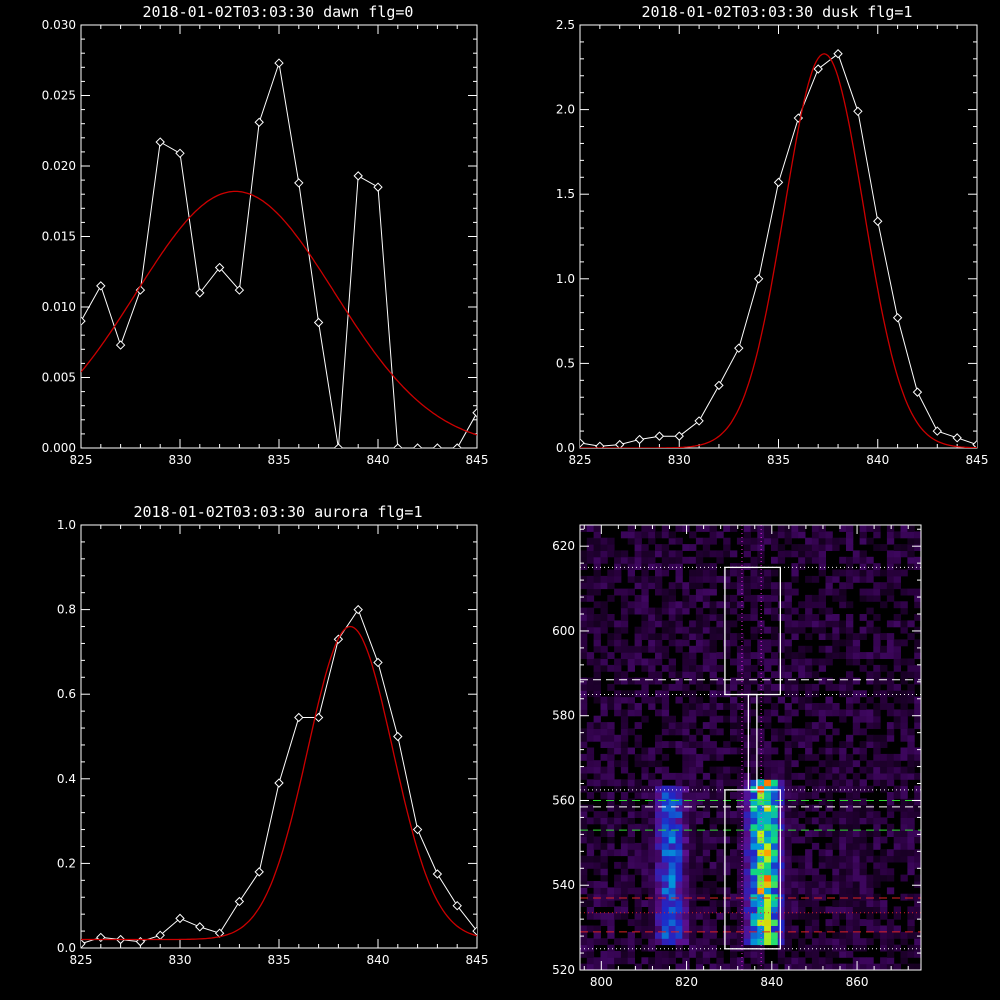  Describe the element at coordinates (601, 982) in the screenshot. I see `x-tick-label: 800` at that location.